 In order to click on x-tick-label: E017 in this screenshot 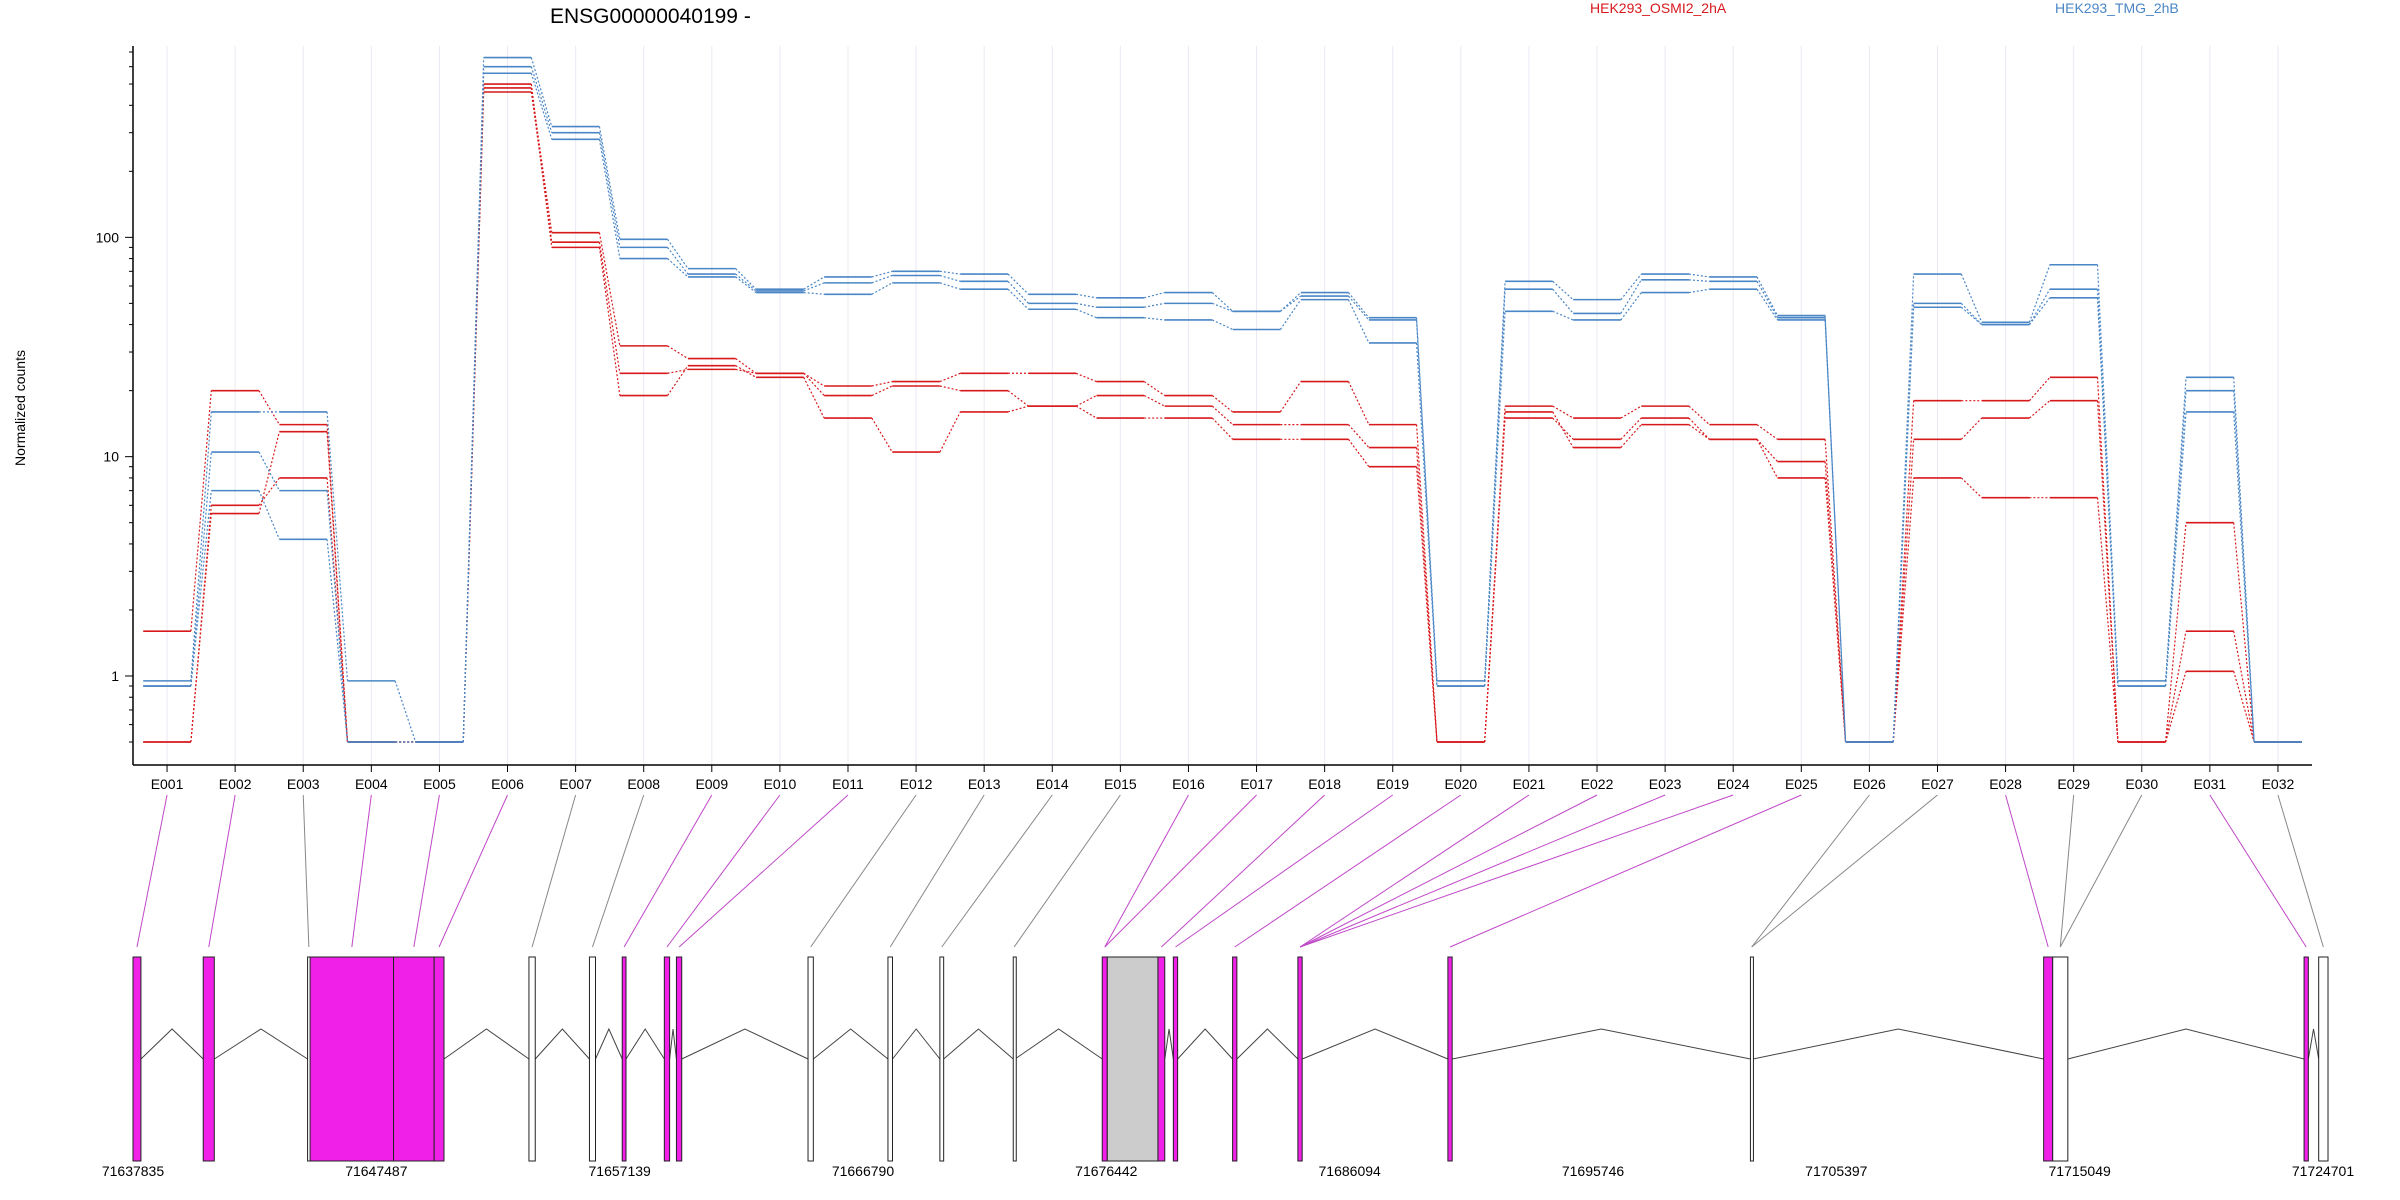, I will do `click(1256, 784)`.